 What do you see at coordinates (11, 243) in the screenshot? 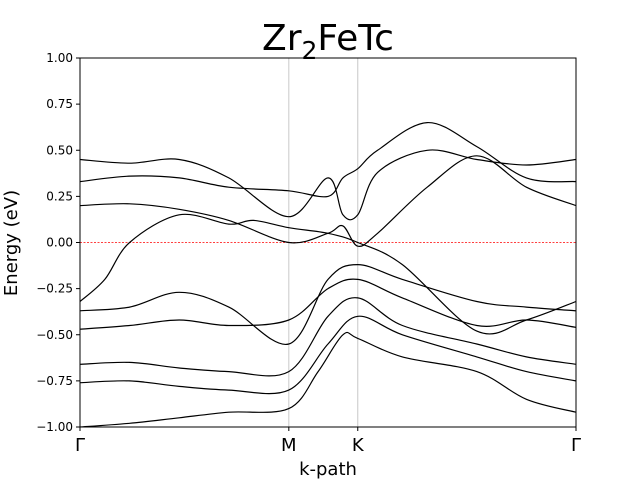
I see `y-axis-label: Energy (eV)` at bounding box center [11, 243].